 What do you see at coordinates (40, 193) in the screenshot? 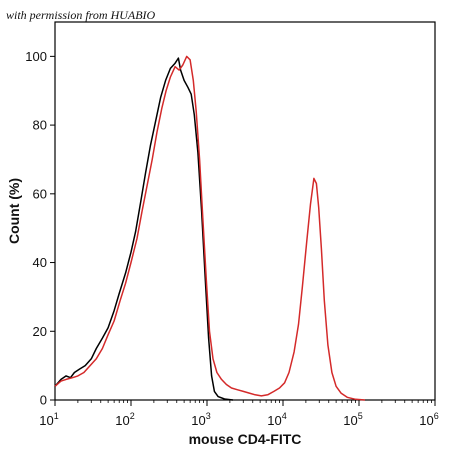
I see `y-tick-label: 60` at bounding box center [40, 193].